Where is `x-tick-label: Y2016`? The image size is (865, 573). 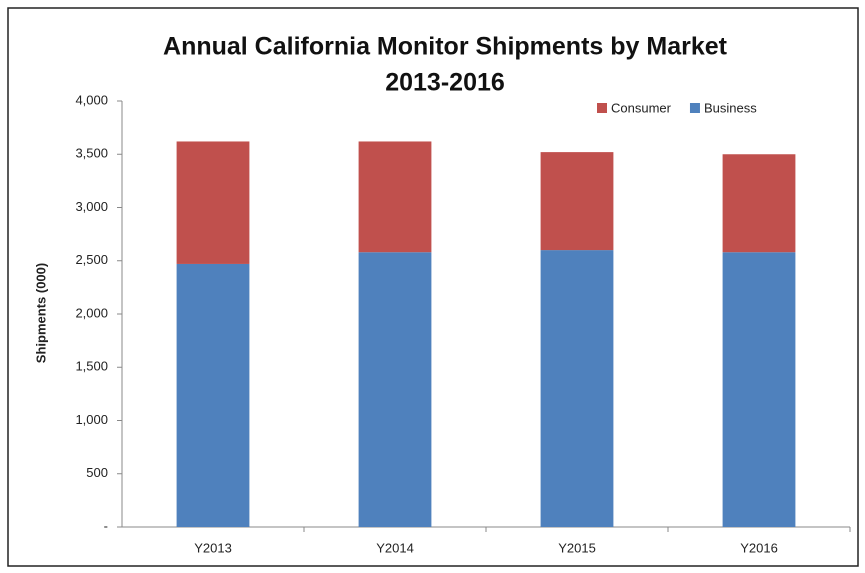
x-tick-label: Y2016 is located at coordinates (759, 547).